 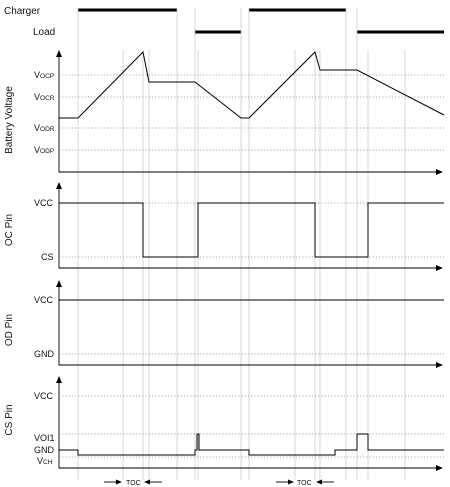 I want to click on cs-vcc-label: VCC, so click(x=44, y=396).